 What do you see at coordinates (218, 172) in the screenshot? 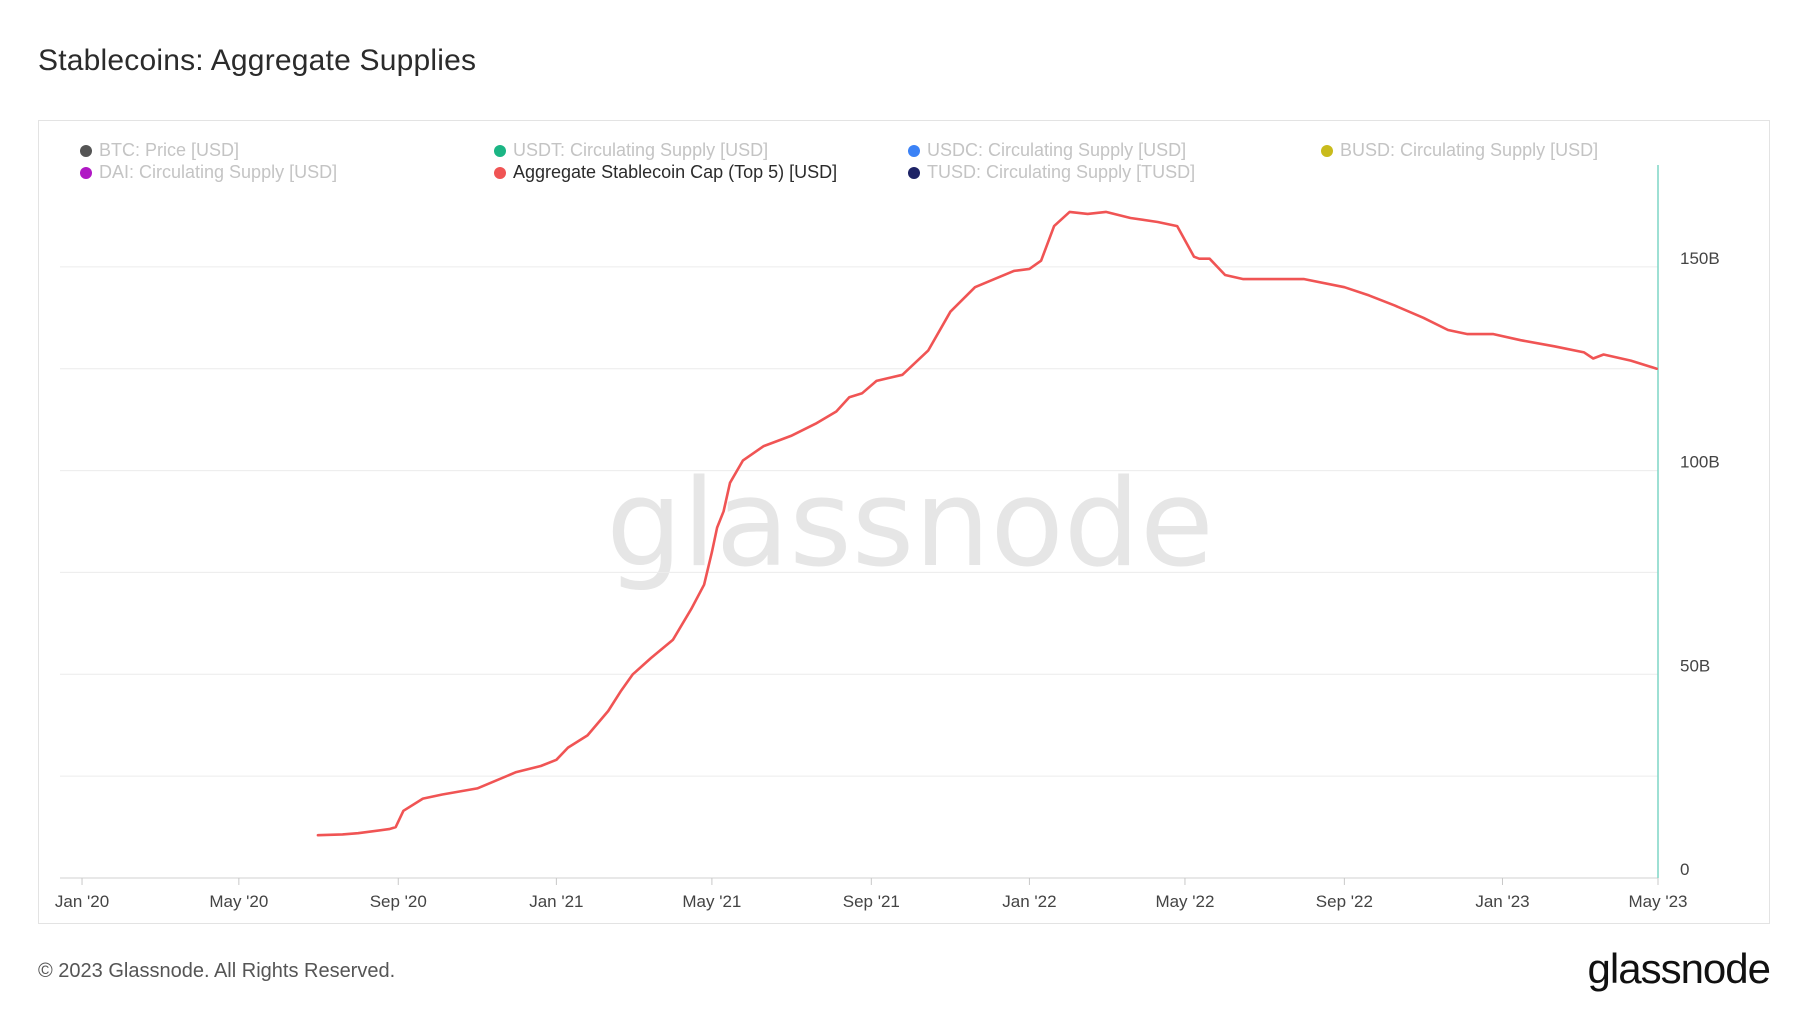
I see `legend-label: DAI: Circulating Supply [USD]` at bounding box center [218, 172].